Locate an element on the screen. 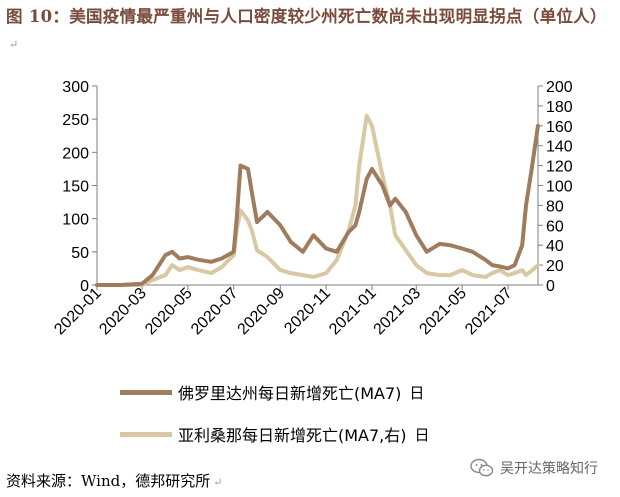  source-text: 资料来源：Wind，德邦研究所 is located at coordinates (108, 481).